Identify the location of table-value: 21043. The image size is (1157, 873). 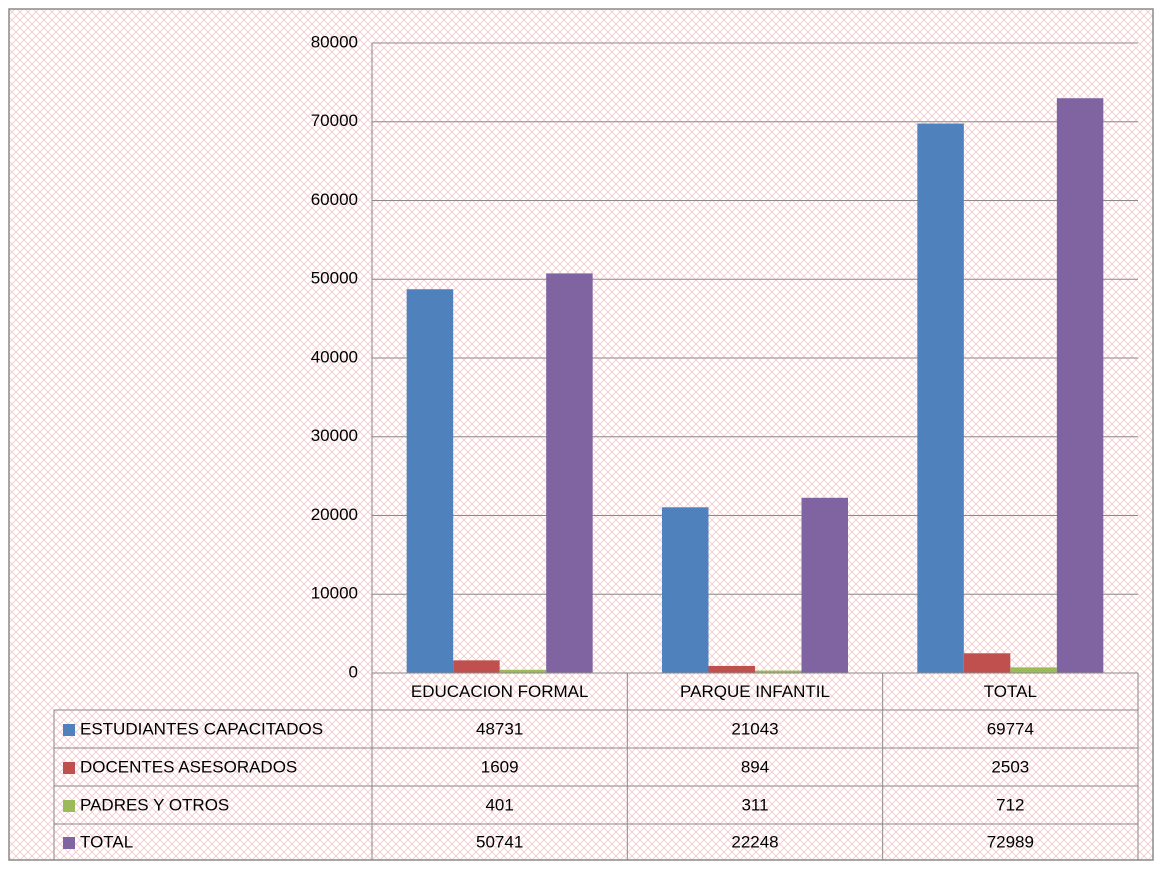
(754, 728).